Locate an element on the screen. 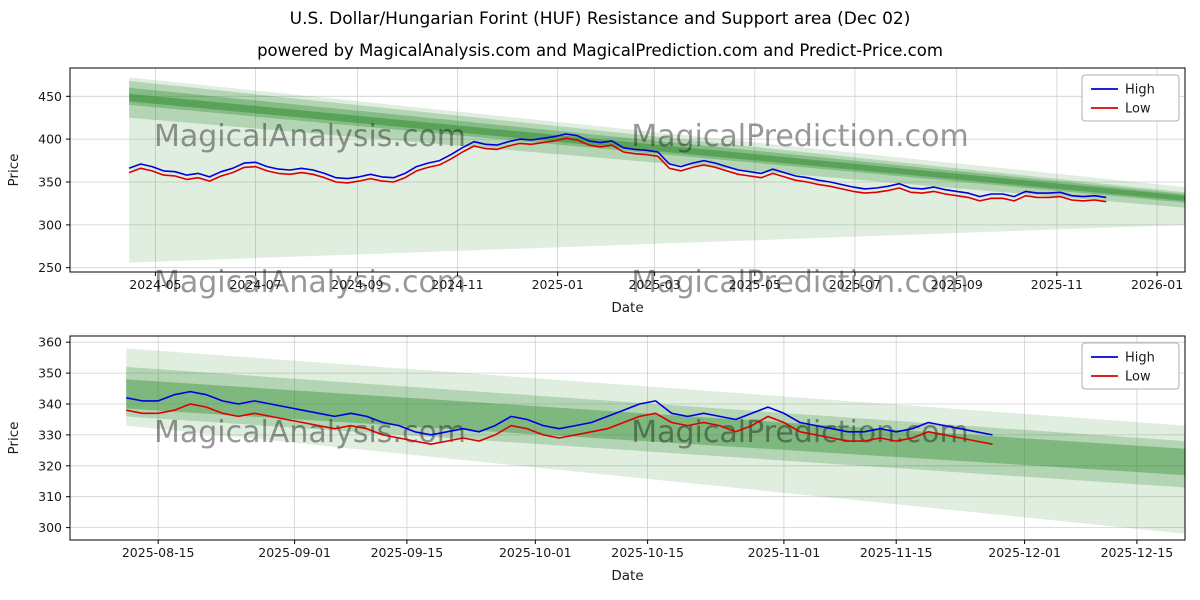  x-tick-label: 2025-05 is located at coordinates (755, 284).